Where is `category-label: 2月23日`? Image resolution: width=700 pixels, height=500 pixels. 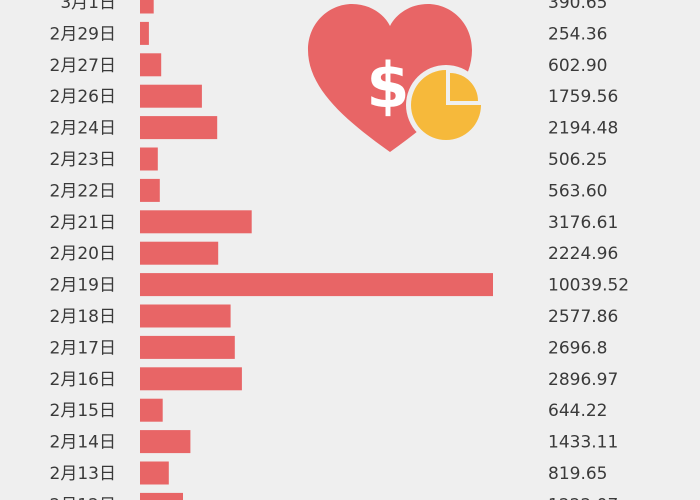 category-label: 2月23日 is located at coordinates (83, 160).